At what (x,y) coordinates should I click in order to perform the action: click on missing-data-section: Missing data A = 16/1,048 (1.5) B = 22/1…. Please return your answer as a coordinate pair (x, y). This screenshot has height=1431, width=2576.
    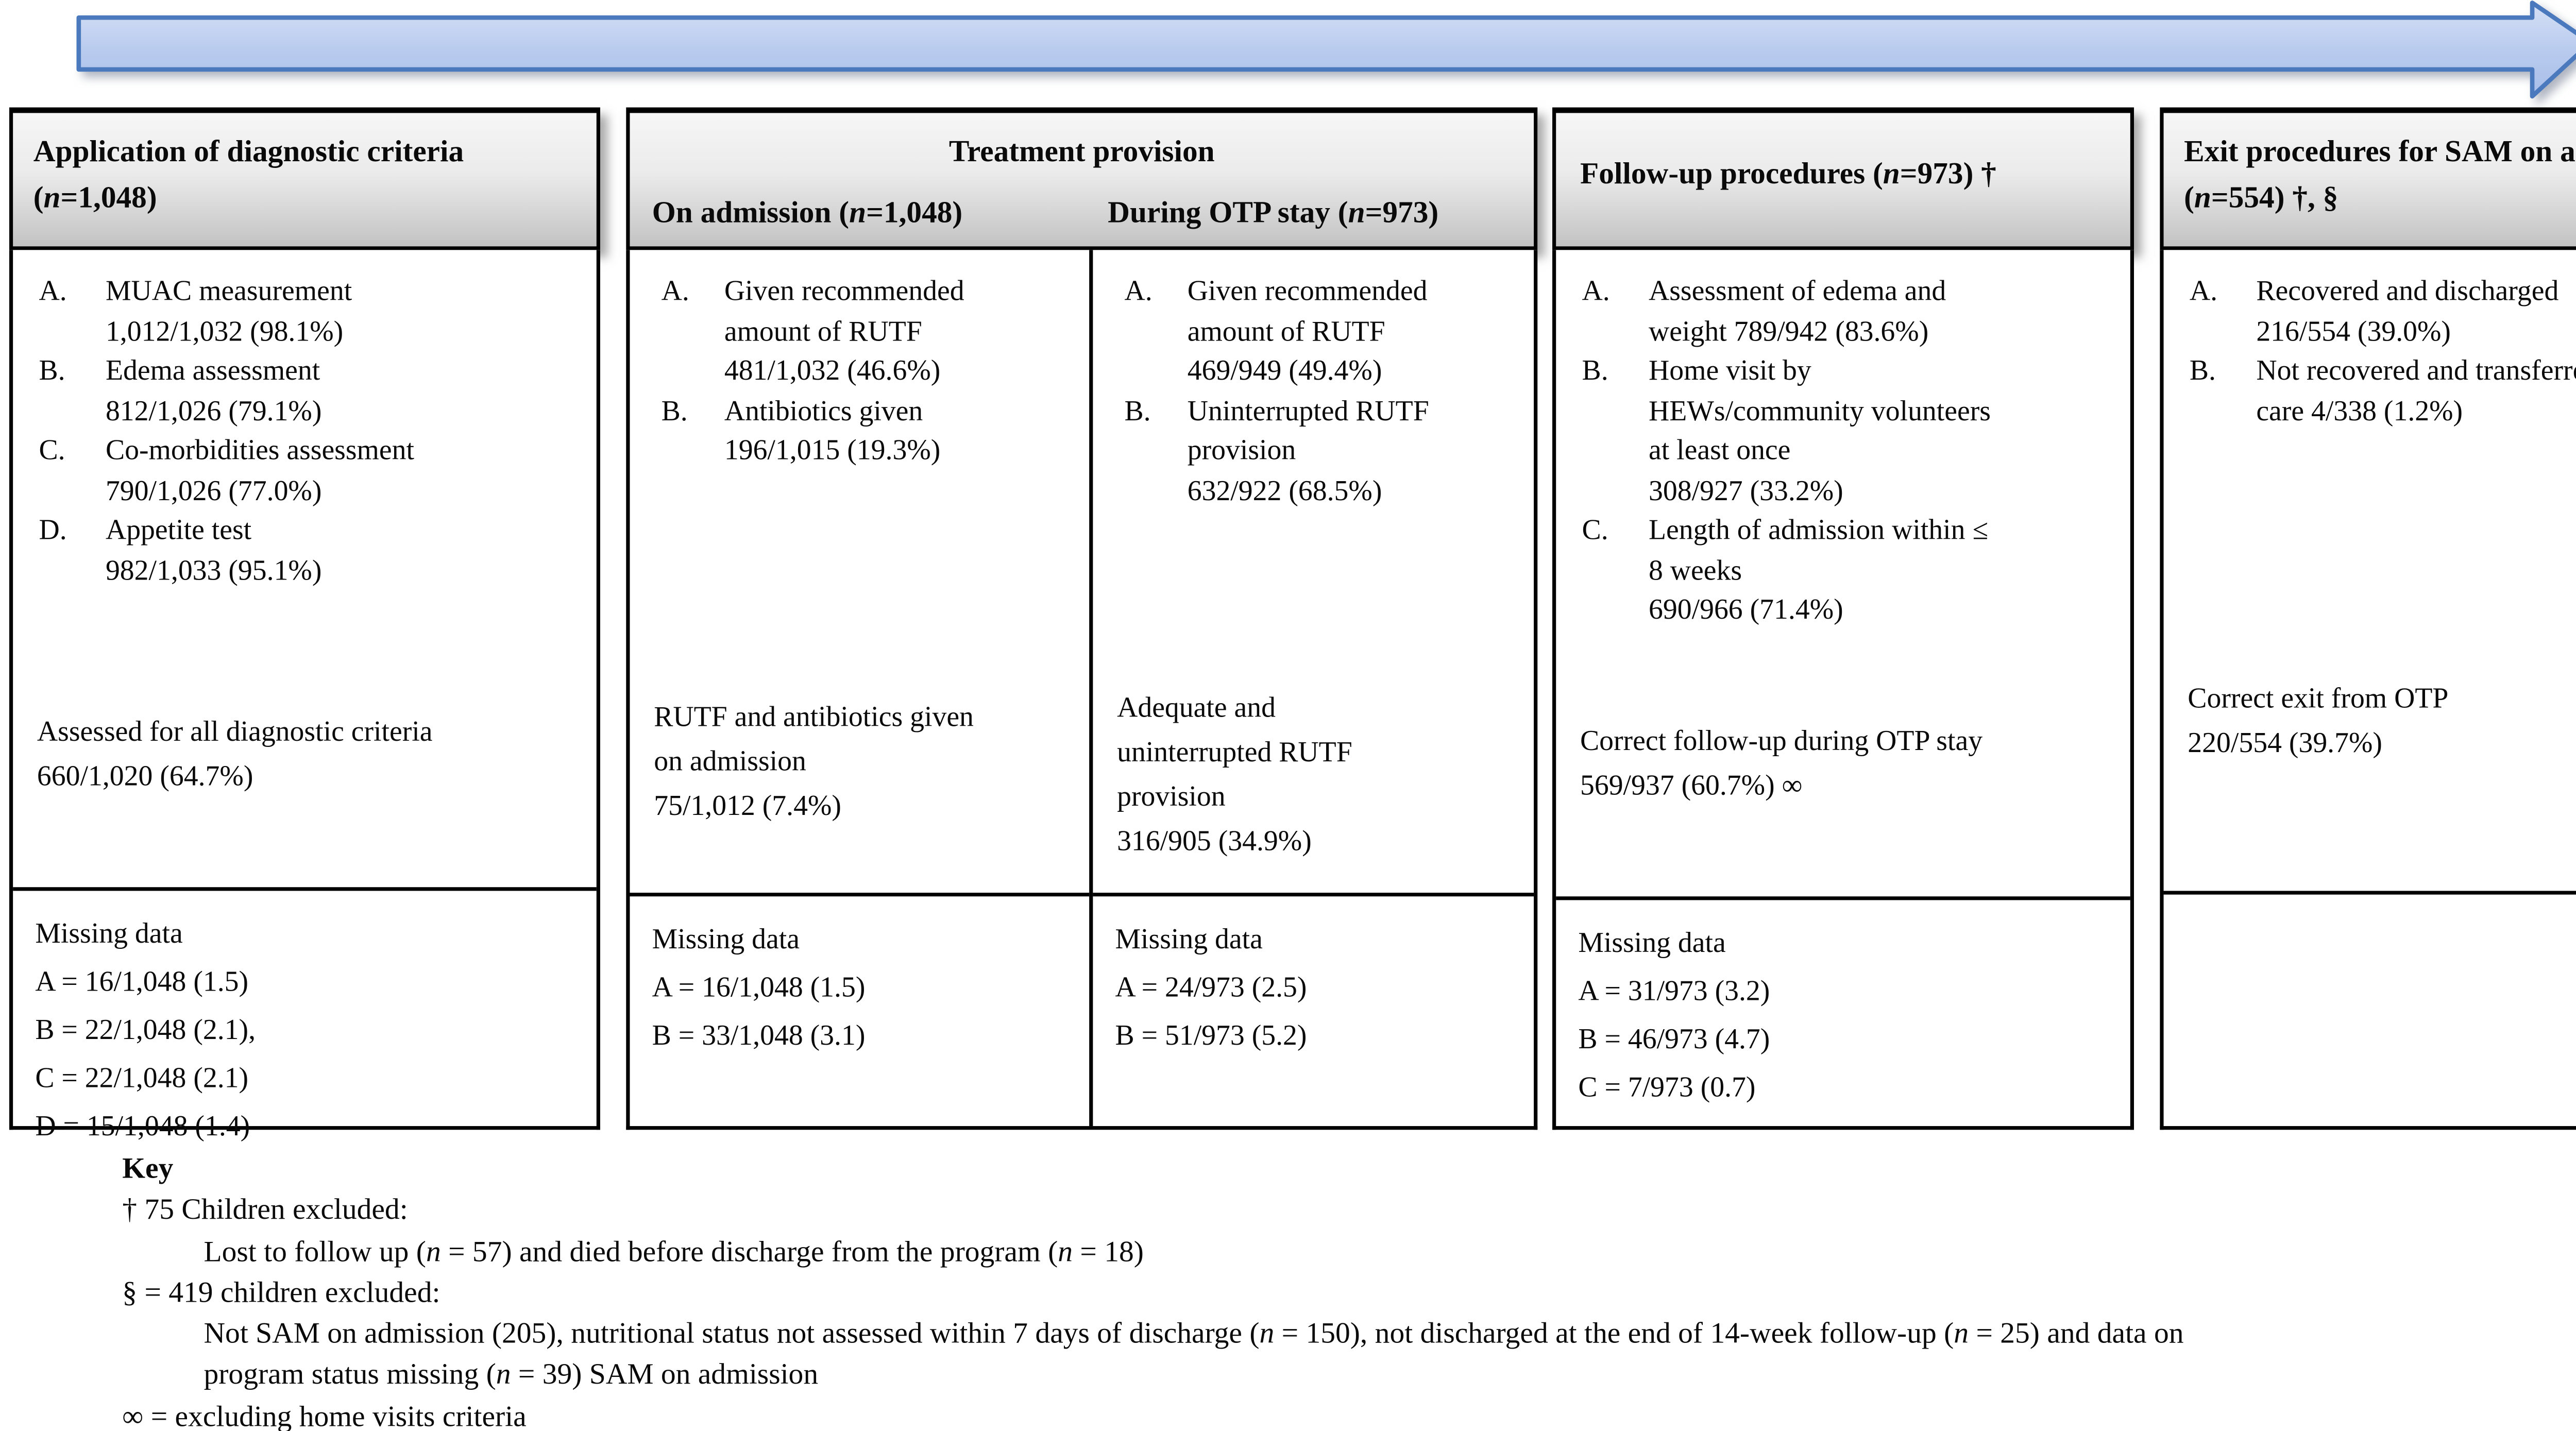
    Looking at the image, I should click on (305, 1015).